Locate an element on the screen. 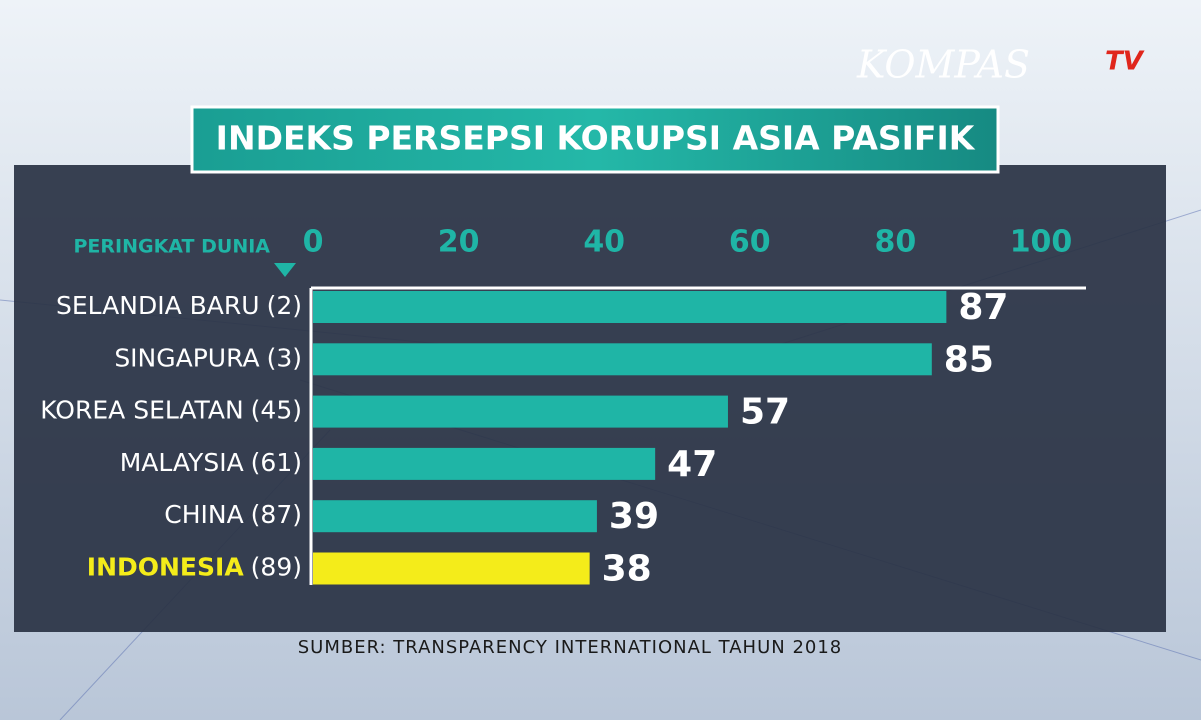 This screenshot has width=1201, height=724. value-label: 39 is located at coordinates (634, 516).